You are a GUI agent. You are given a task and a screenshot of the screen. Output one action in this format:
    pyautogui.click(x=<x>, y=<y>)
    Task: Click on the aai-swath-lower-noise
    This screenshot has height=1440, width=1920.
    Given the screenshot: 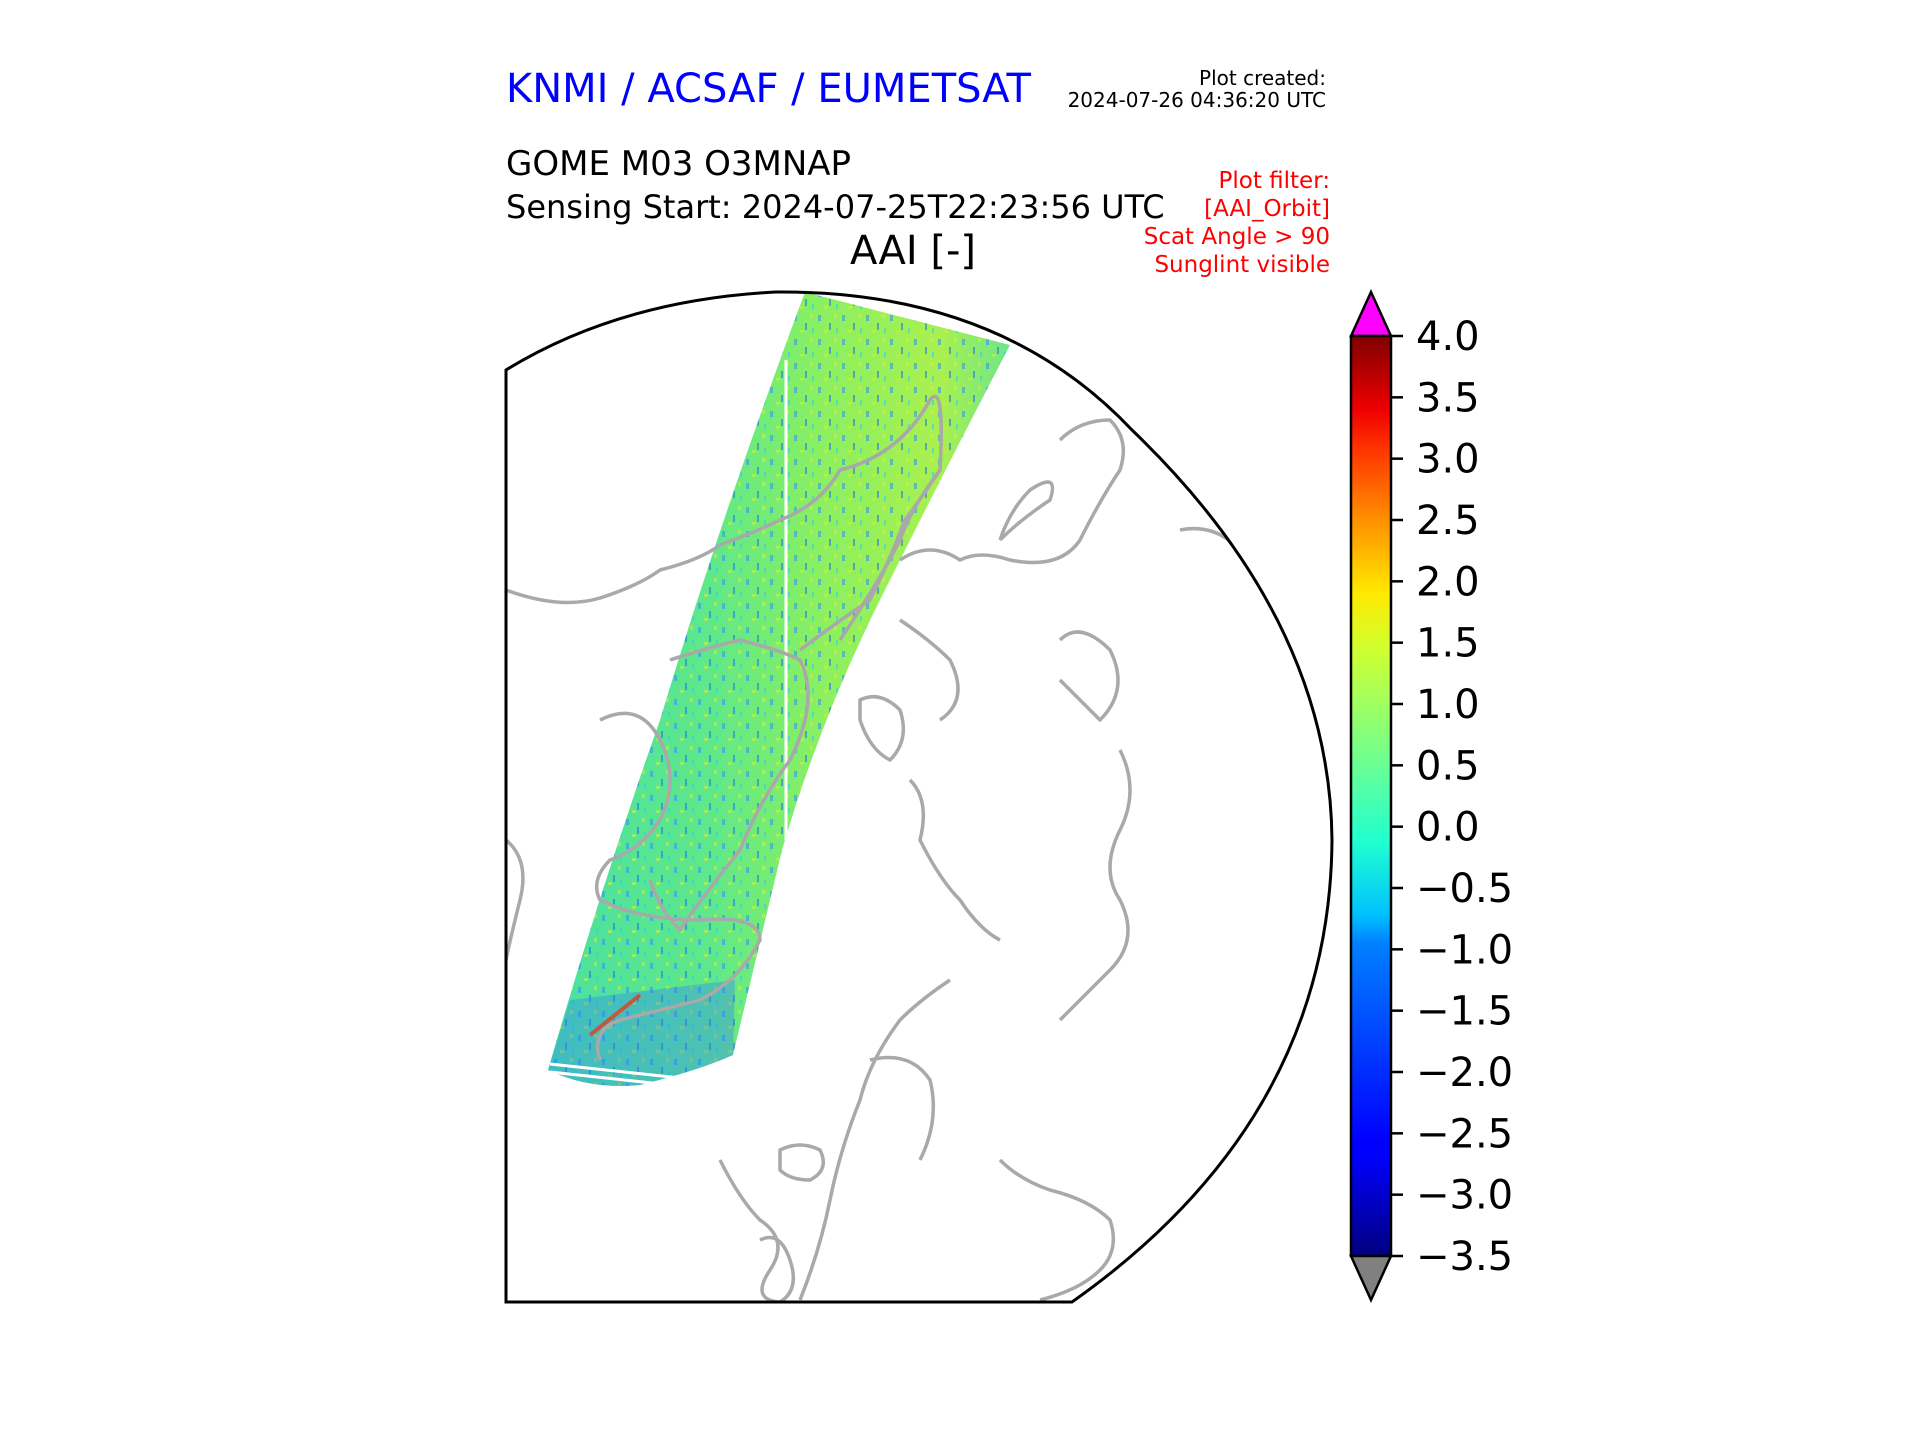 What is the action you would take?
    pyautogui.click(x=641, y=1033)
    